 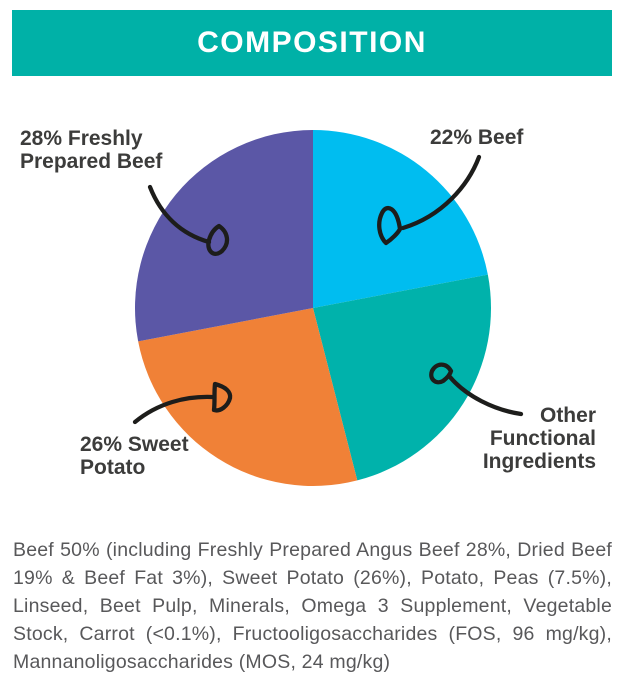 I want to click on header-banner: COMPOSITION, so click(x=312, y=43).